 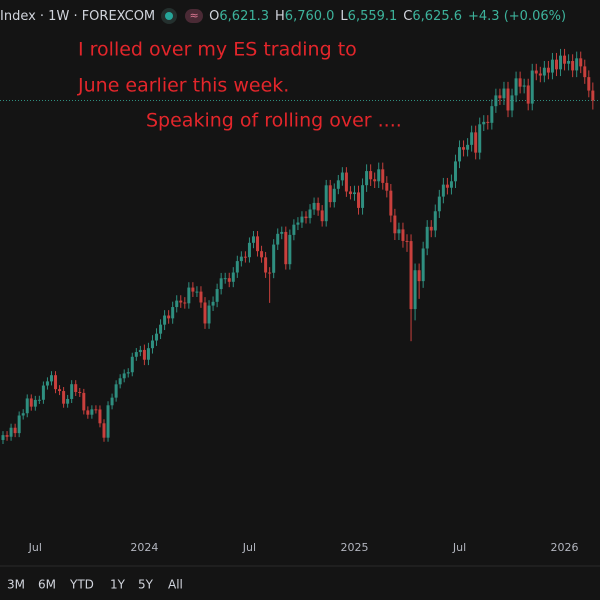 I want to click on range-button: 1Y, so click(x=118, y=585).